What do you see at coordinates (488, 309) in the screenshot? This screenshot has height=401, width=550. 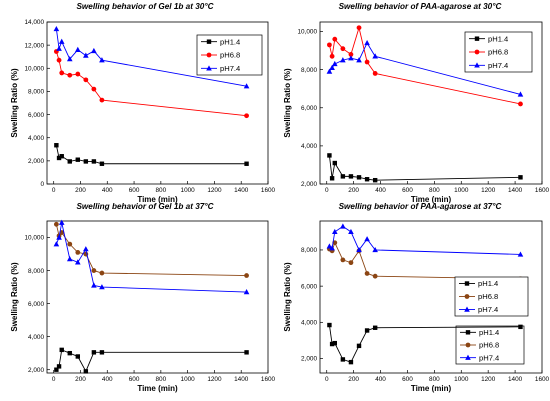 I see `legend-label: pH7.4` at bounding box center [488, 309].